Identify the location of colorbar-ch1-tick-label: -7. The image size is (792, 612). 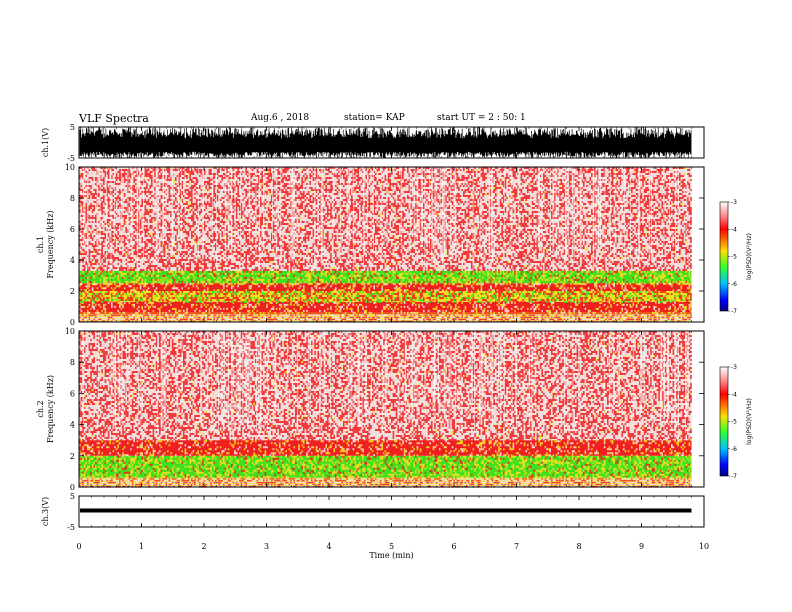
(734, 311).